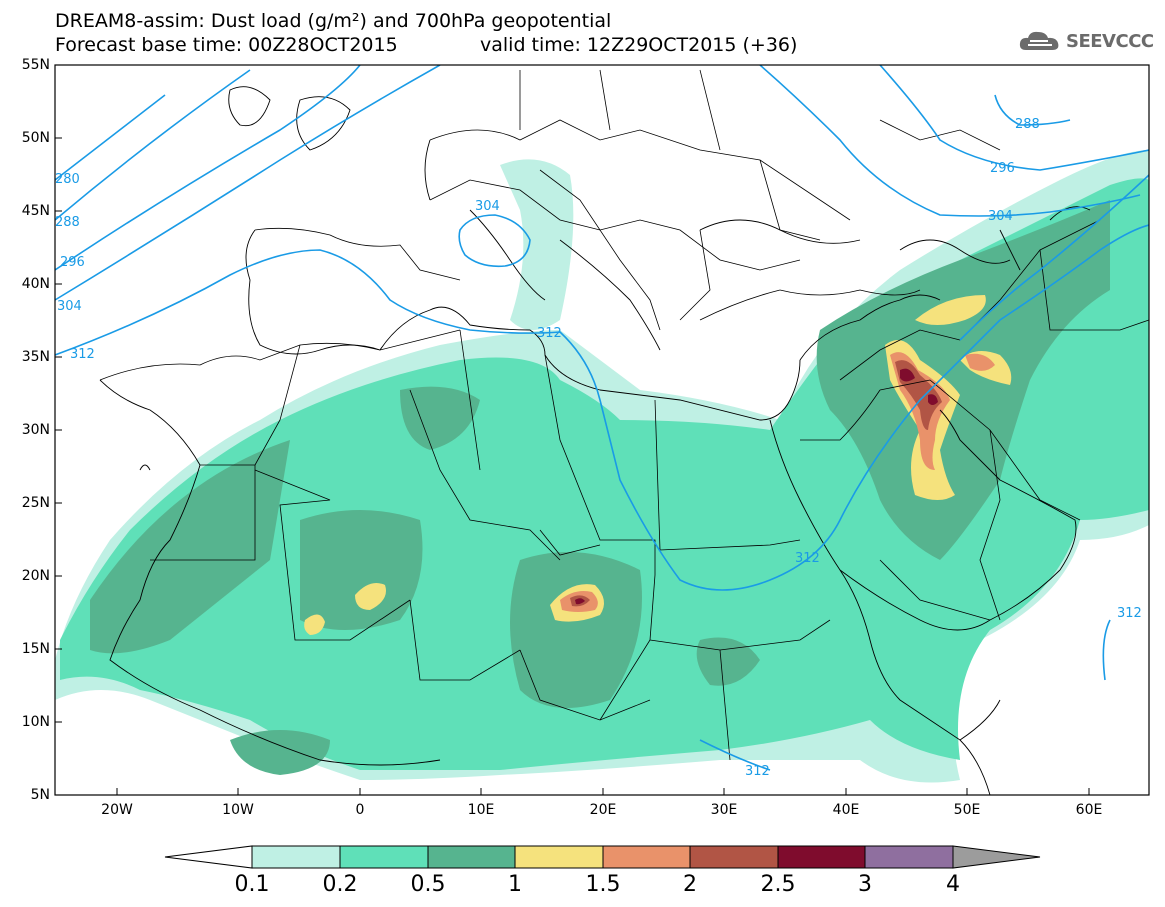  What do you see at coordinates (724, 810) in the screenshot?
I see `lon-label: 30E` at bounding box center [724, 810].